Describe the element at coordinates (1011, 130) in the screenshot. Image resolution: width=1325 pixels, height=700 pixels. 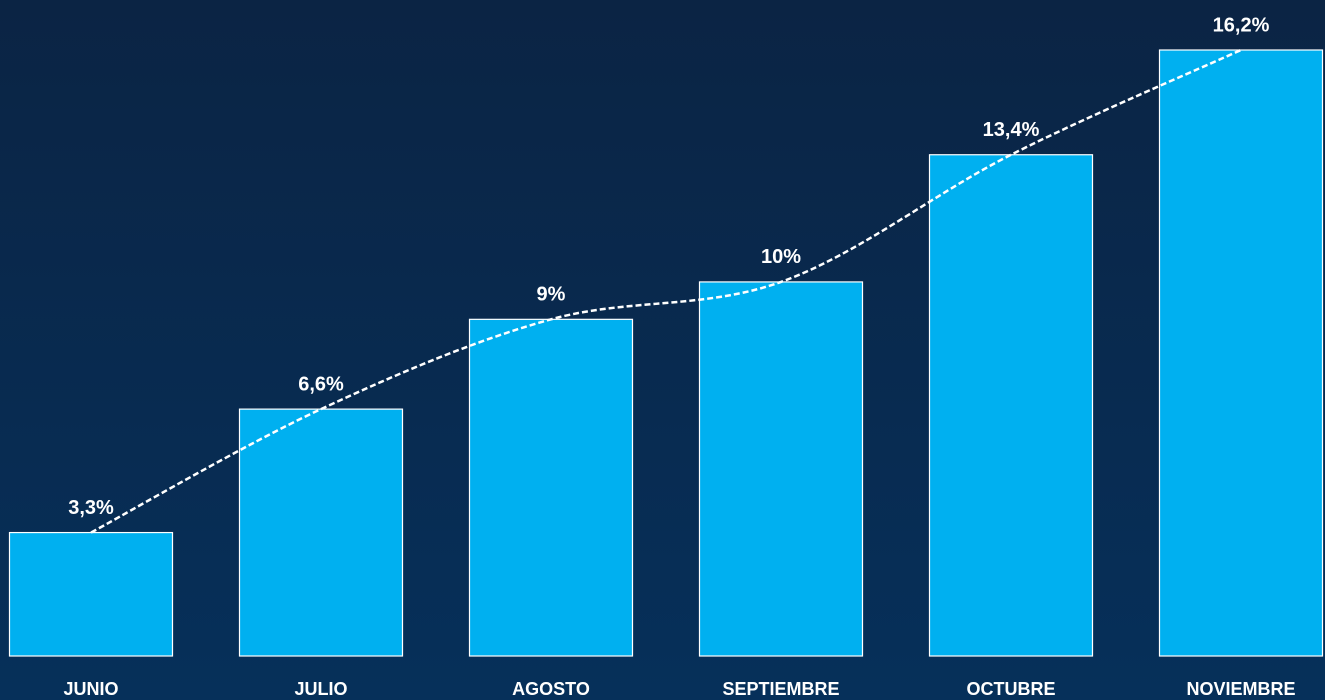
I see `value-label: 13,4%` at that location.